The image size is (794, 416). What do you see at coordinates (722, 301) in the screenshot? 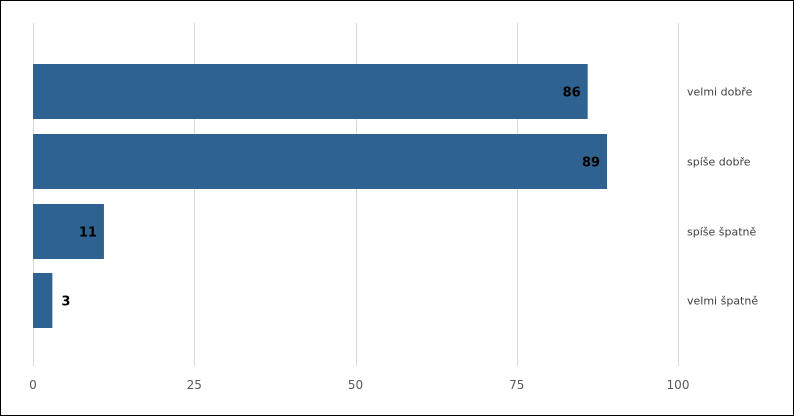
I see `category-label: velmi špatně` at bounding box center [722, 301].